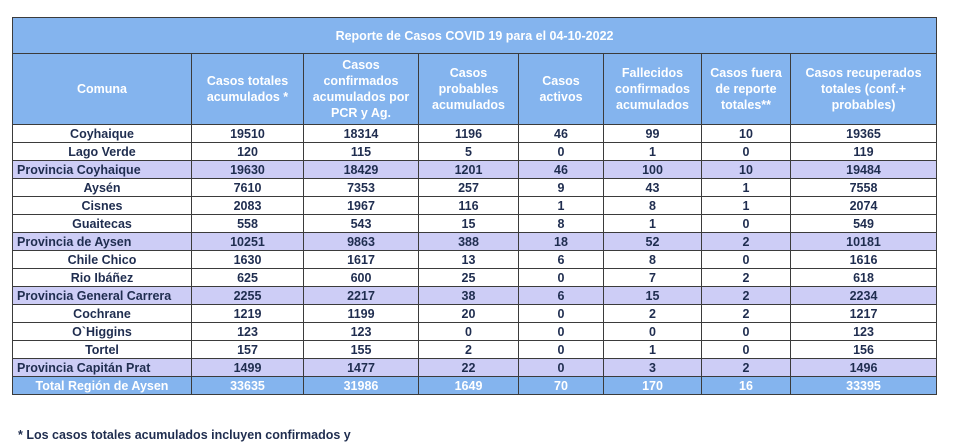  Describe the element at coordinates (652, 367) in the screenshot. I see `value-cell: 3` at that location.